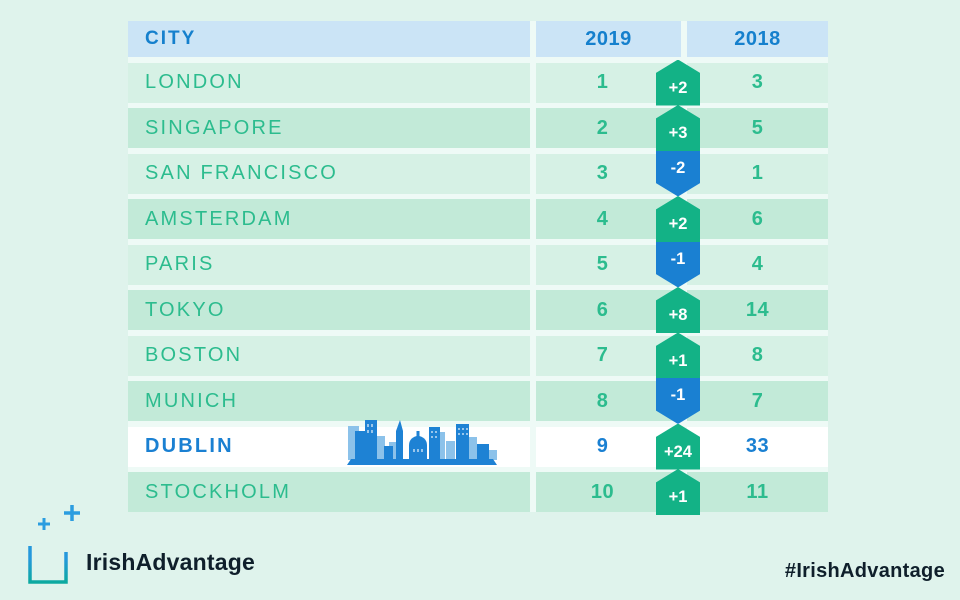 This screenshot has width=960, height=600. Describe the element at coordinates (602, 82) in the screenshot. I see `rank-2019-value: 1` at that location.